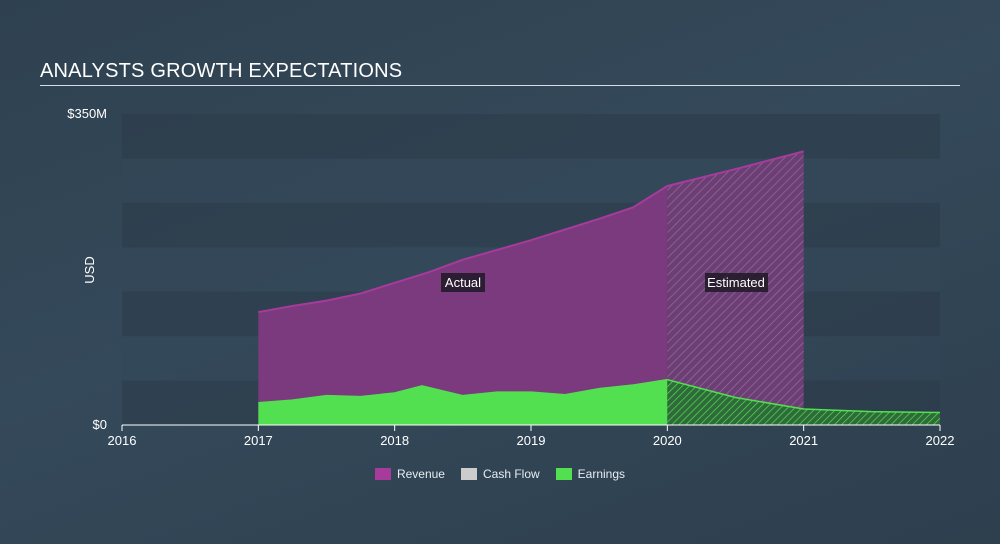 The image size is (1000, 544). Describe the element at coordinates (258, 440) in the screenshot. I see `x-tick-label: 2017` at that location.